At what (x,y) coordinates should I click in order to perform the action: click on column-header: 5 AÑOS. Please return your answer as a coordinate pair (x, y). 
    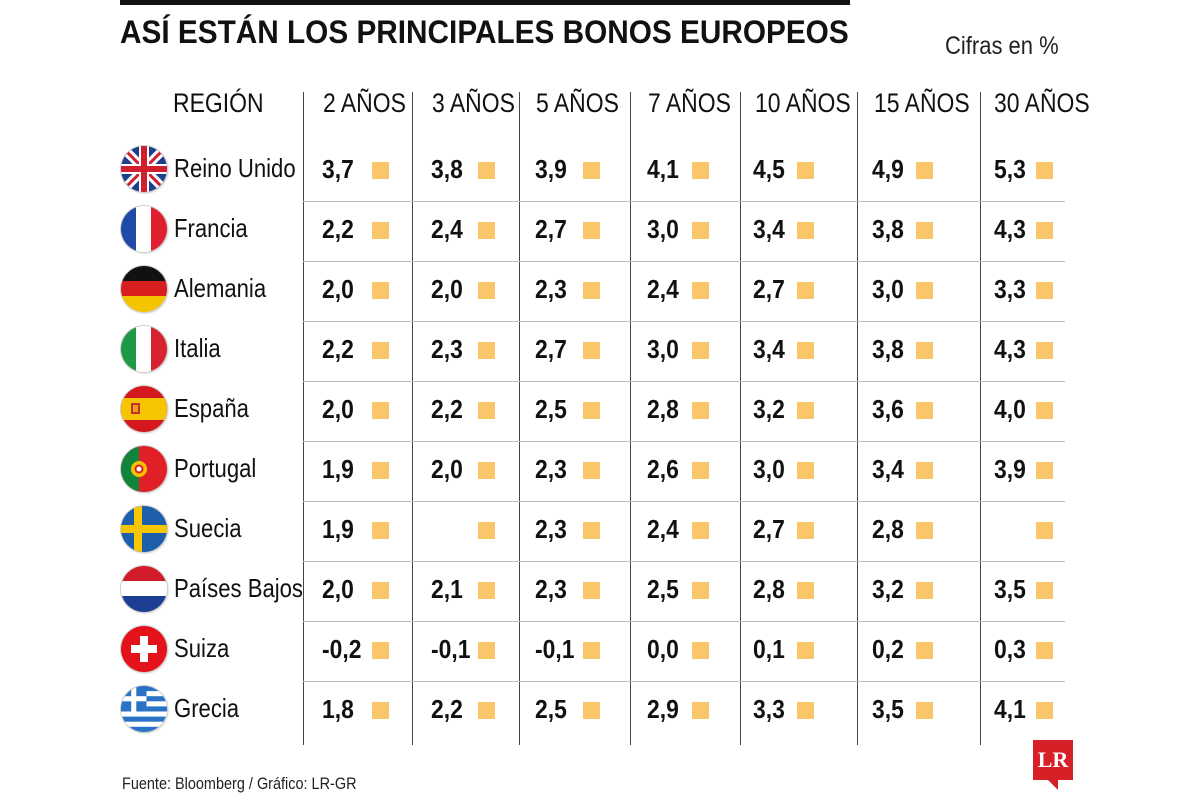
    Looking at the image, I should click on (577, 103).